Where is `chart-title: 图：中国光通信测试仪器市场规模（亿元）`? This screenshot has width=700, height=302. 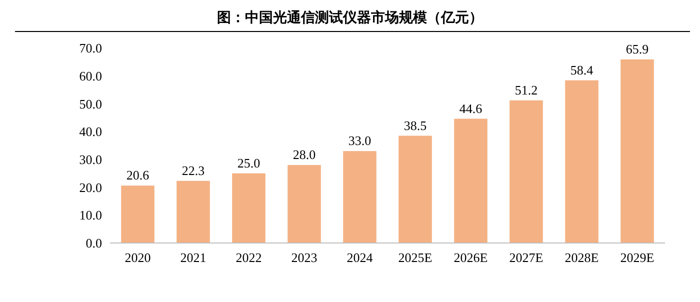
chart-title: 图：中国光通信测试仪器市场规模（亿元） is located at coordinates (350, 17).